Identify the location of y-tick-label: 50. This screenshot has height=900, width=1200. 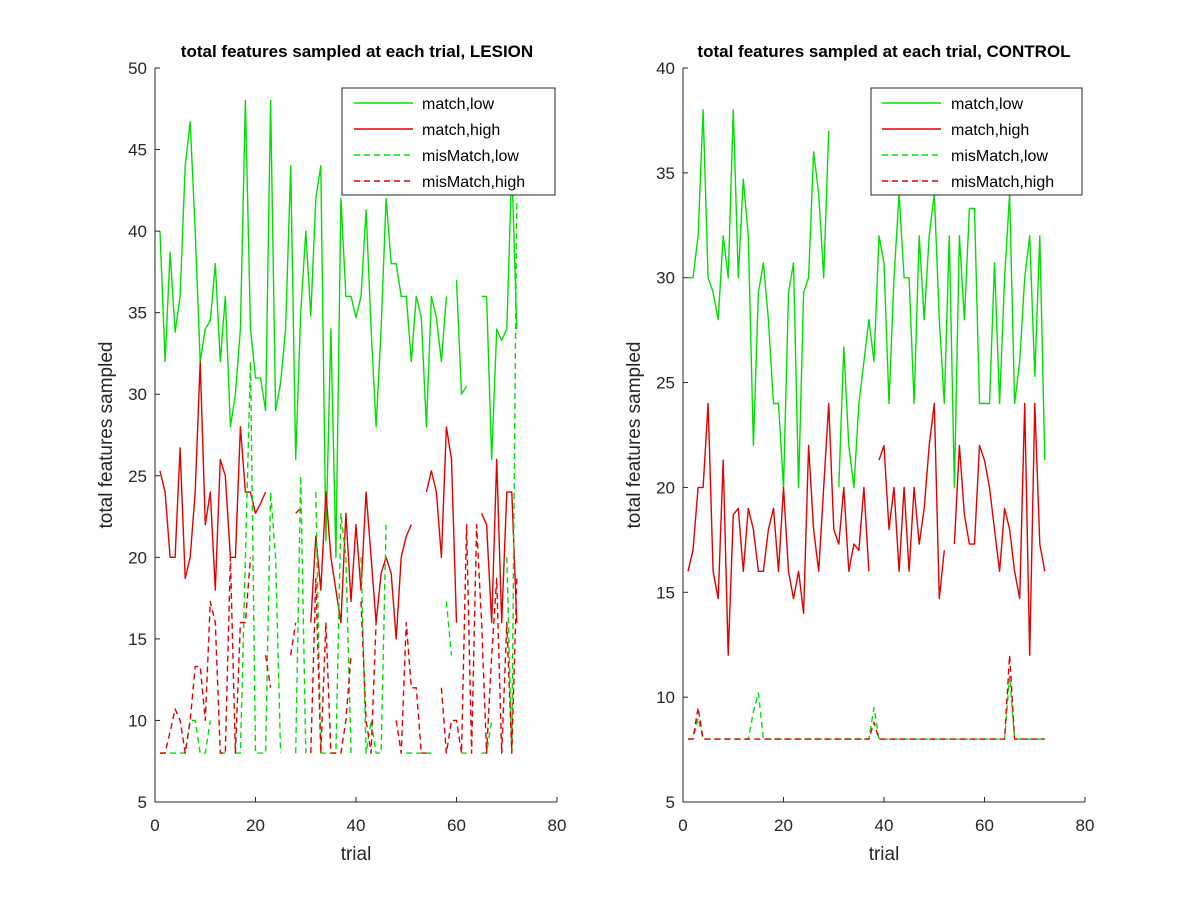
(137, 68).